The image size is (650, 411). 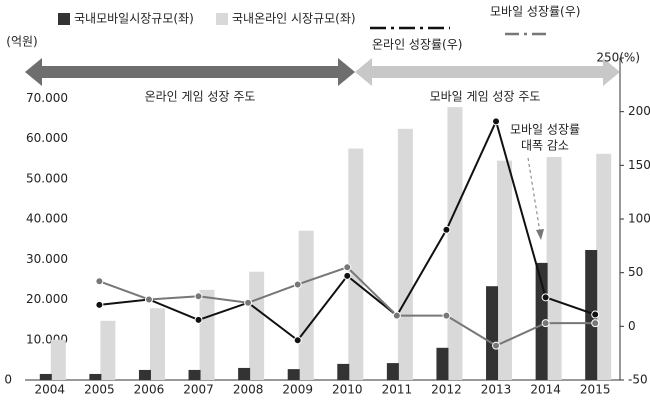 I want to click on y2-tick-label: 200, so click(x=639, y=111).